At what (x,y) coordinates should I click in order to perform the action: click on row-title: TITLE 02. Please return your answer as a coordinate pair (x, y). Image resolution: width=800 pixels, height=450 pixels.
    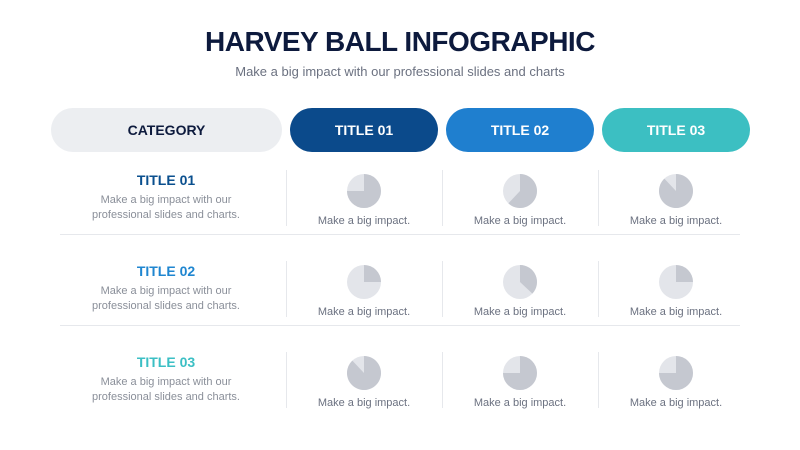
    Looking at the image, I should click on (166, 271).